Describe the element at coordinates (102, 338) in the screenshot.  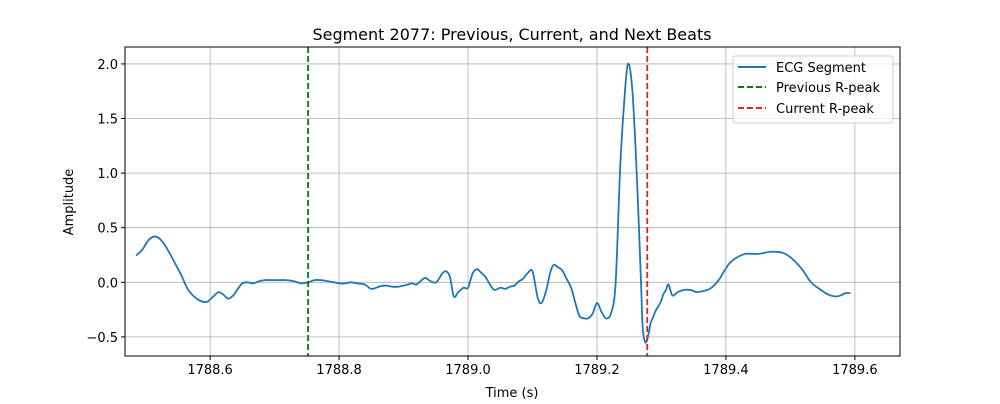
I see `y-tick-label: −0.5` at that location.